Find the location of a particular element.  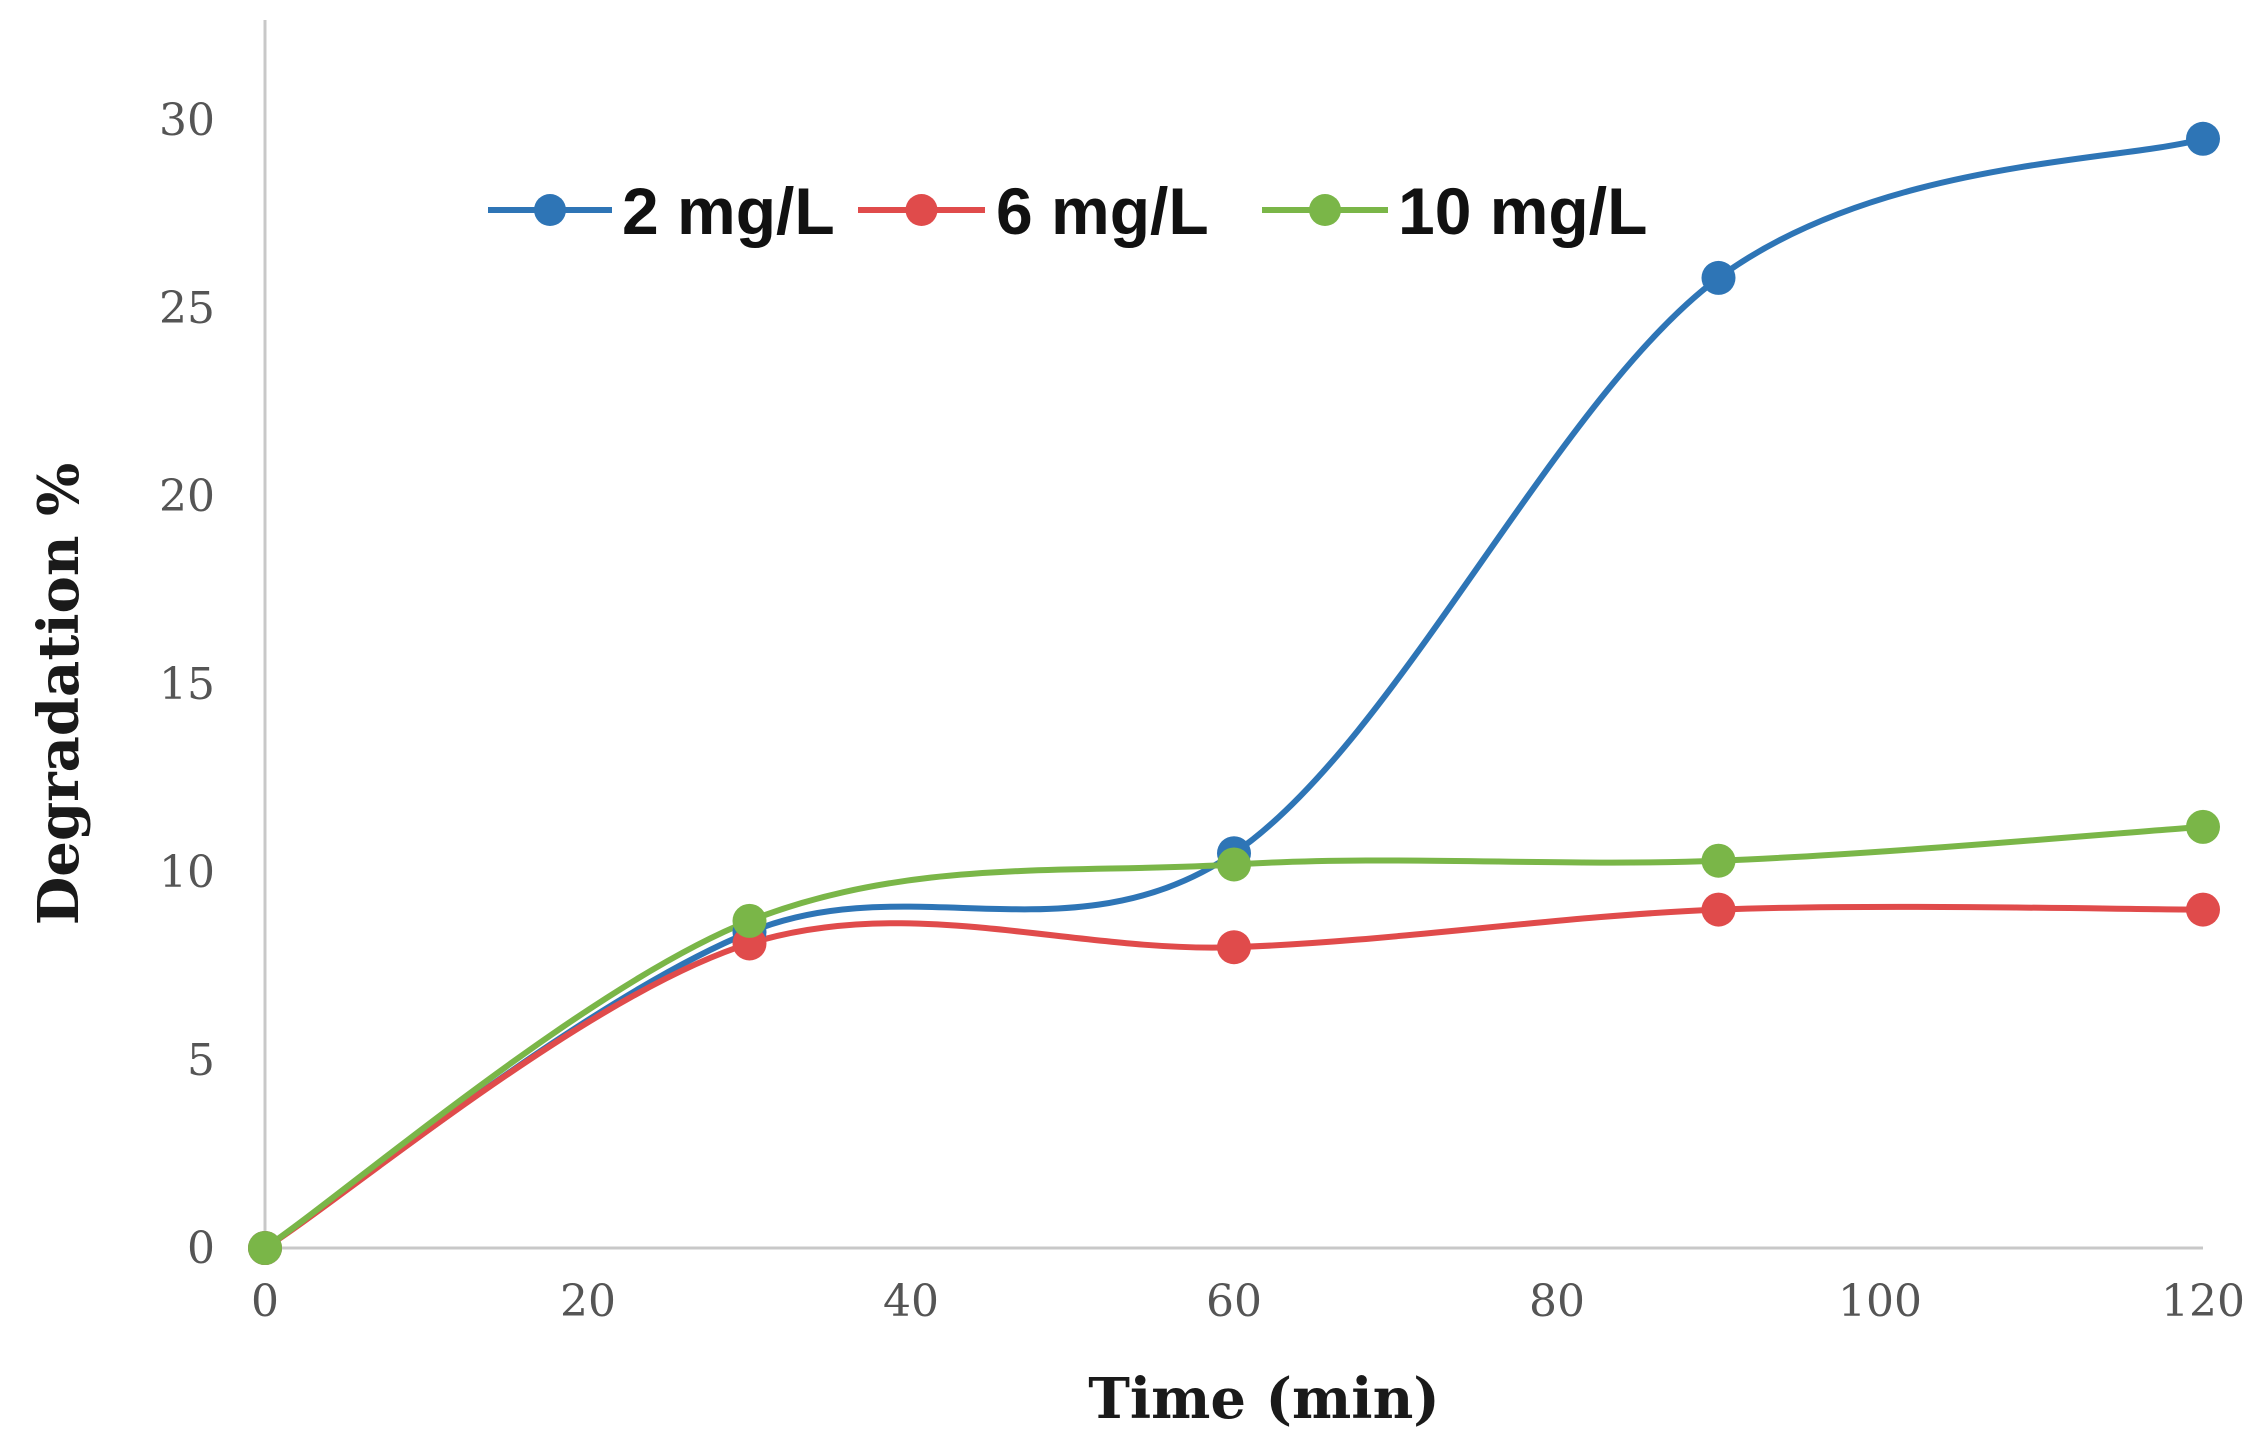

x-tick-label: 80 is located at coordinates (1557, 1301).